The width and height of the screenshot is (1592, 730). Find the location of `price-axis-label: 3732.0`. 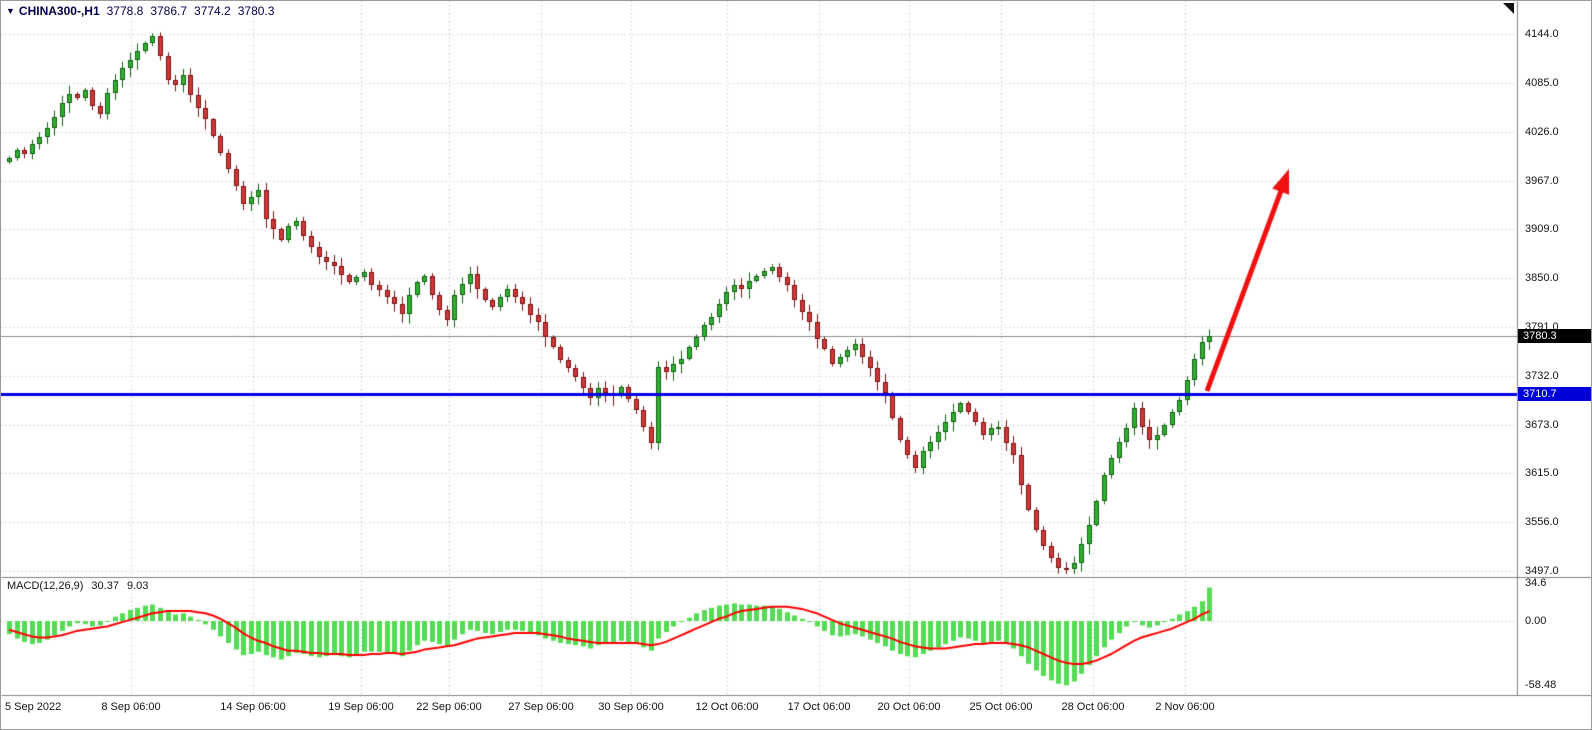

price-axis-label: 3732.0 is located at coordinates (1542, 375).